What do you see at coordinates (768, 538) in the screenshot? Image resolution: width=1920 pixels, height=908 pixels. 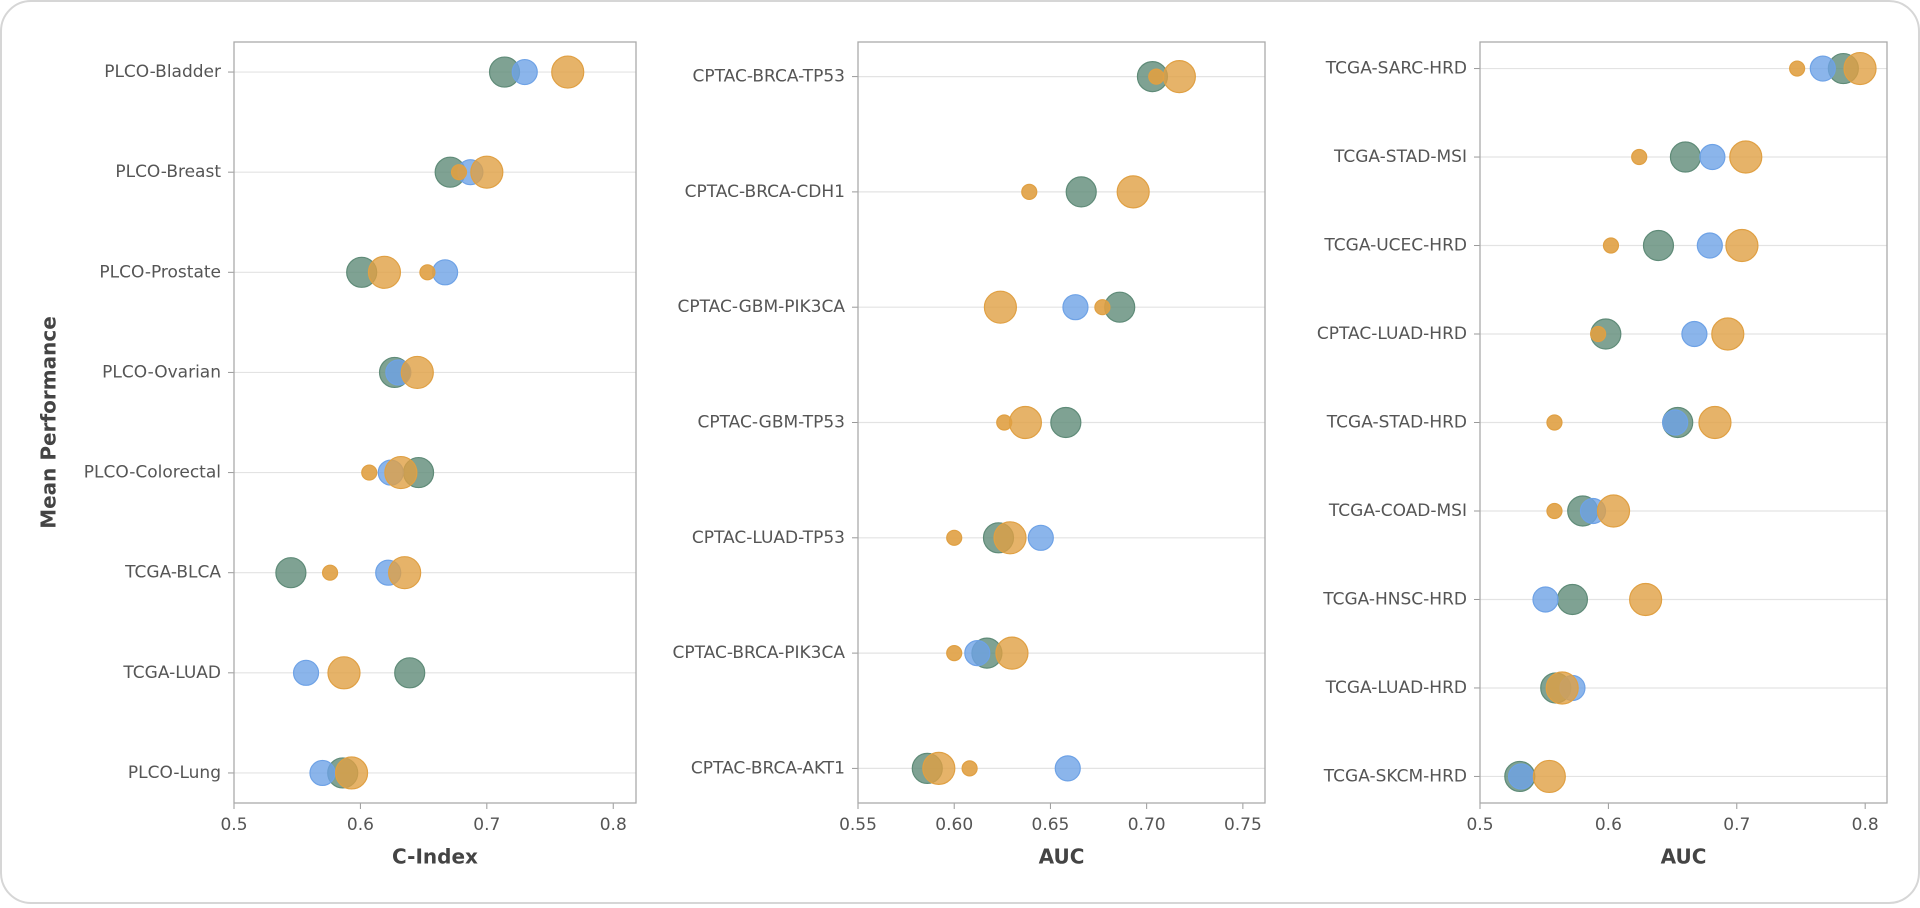 I see `y-tick-label: CPTAC-LUAD-TP53` at bounding box center [768, 538].